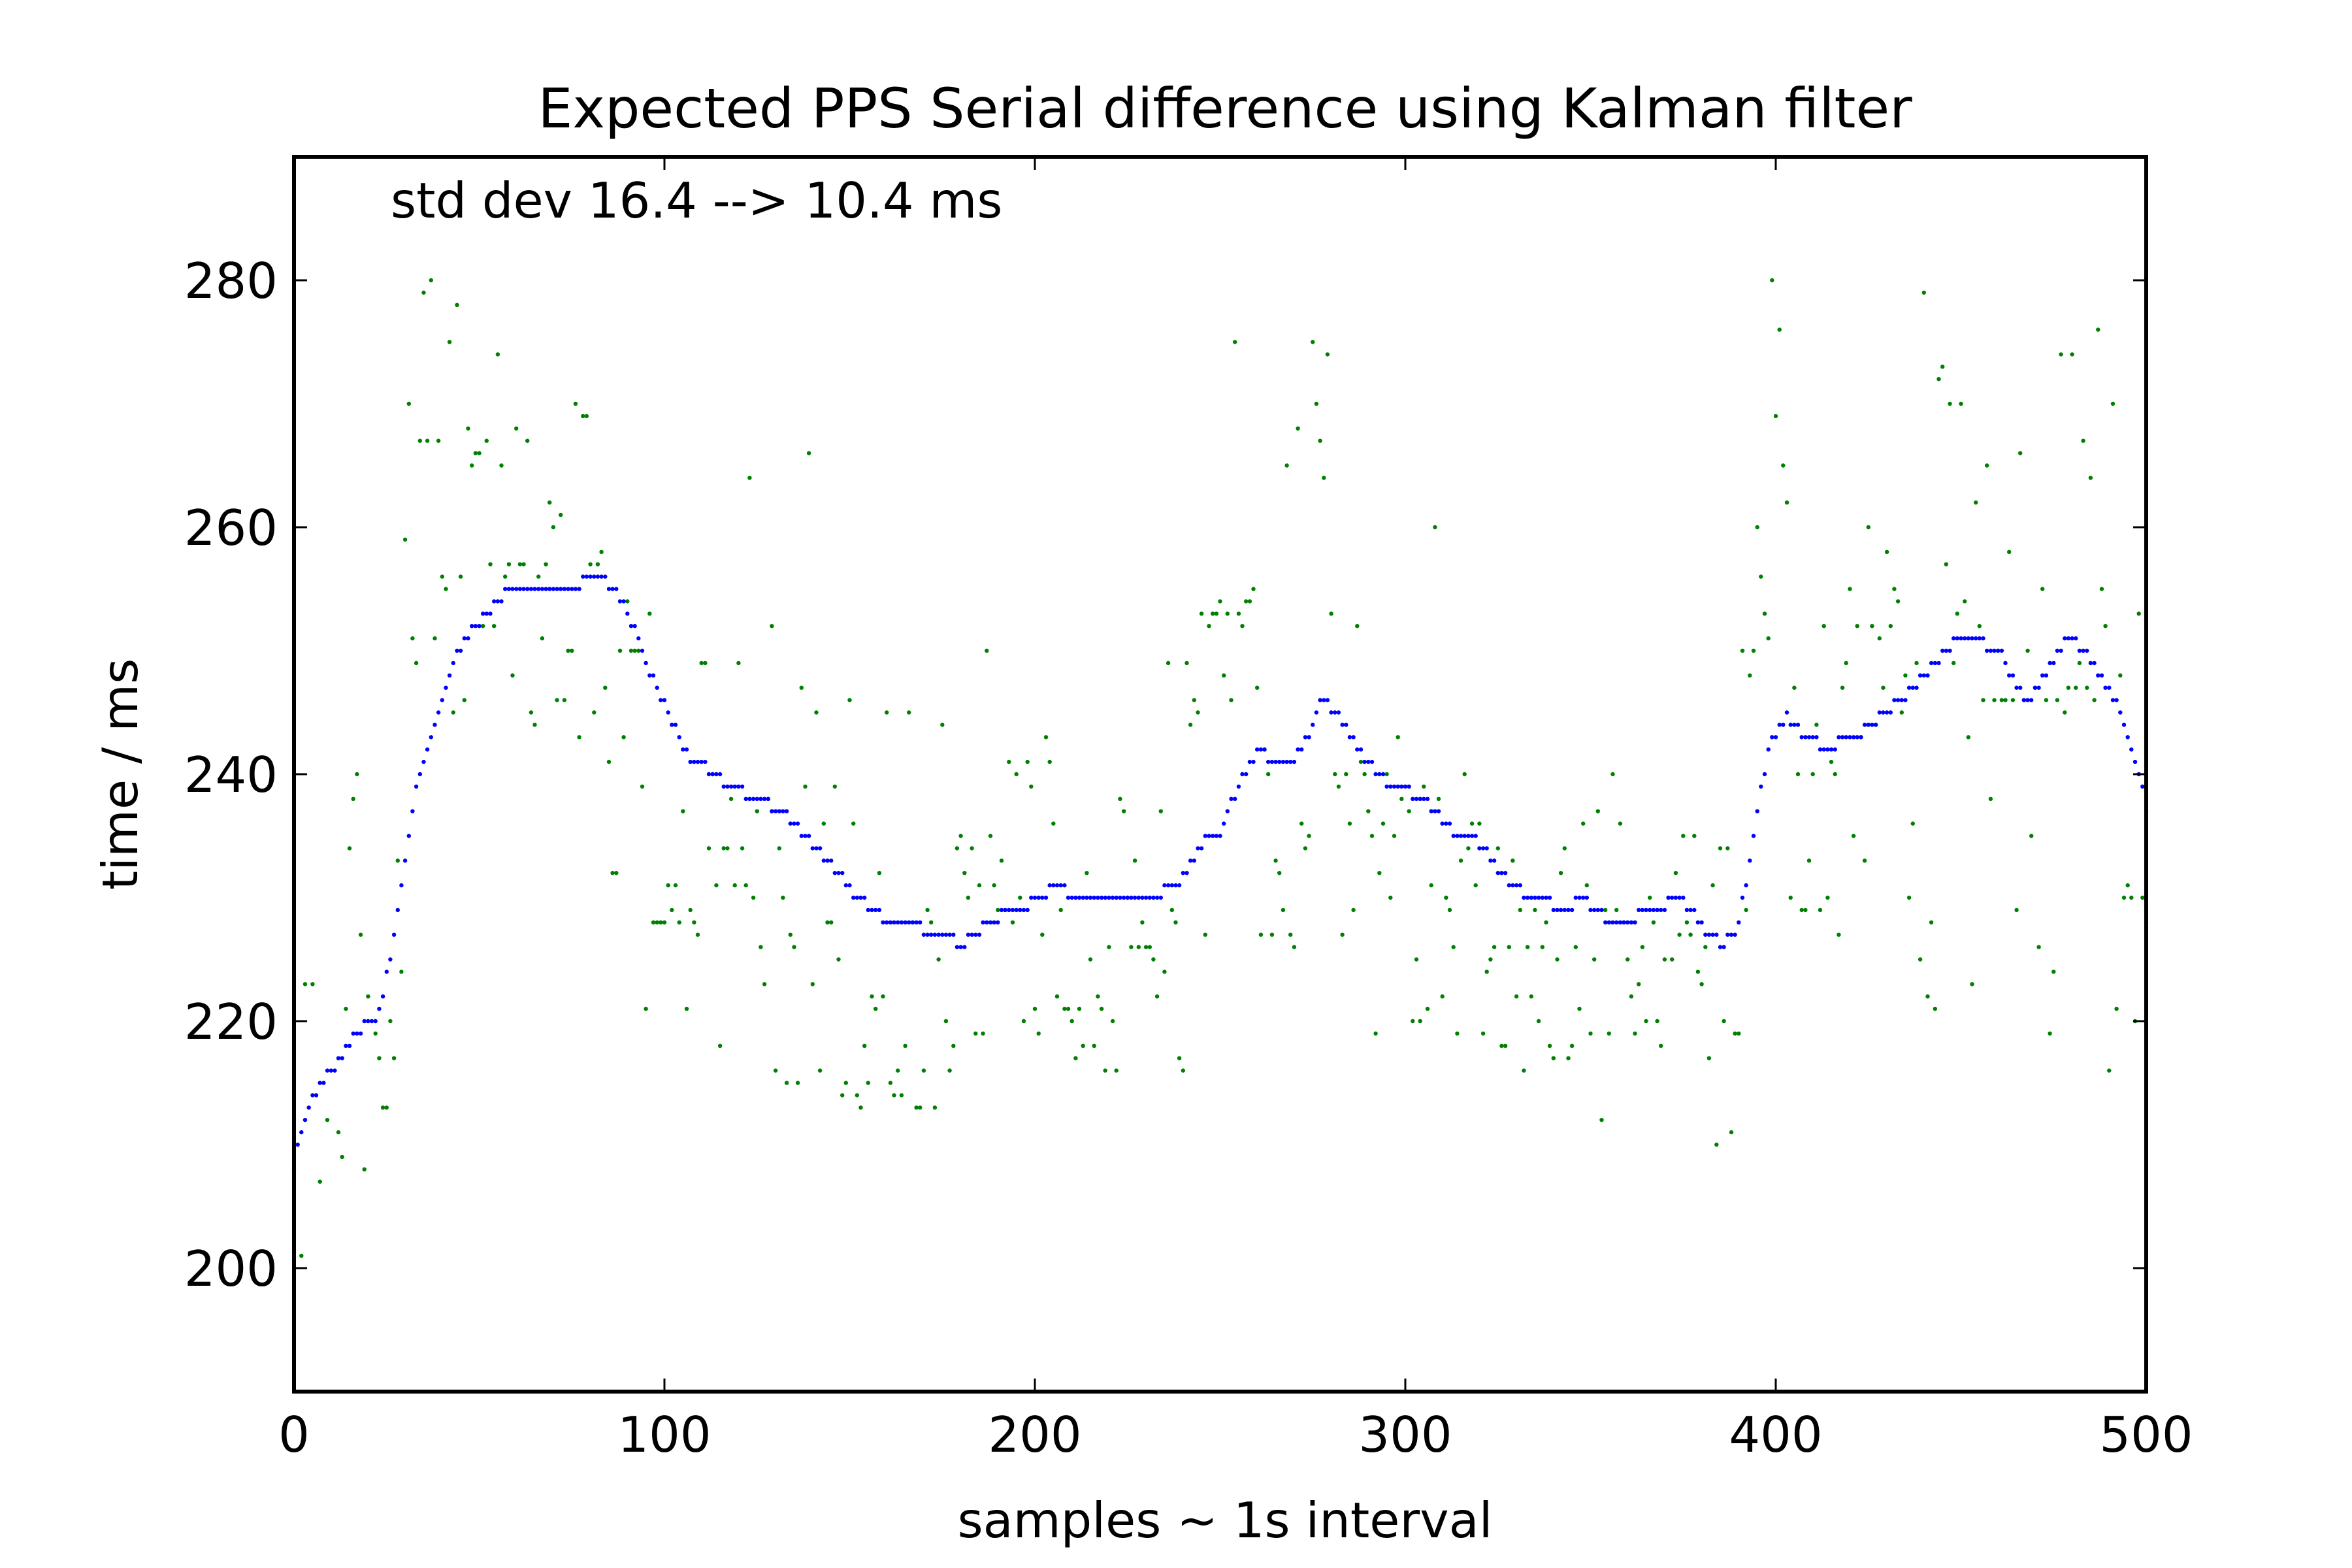  Describe the element at coordinates (231, 1269) in the screenshot. I see `y-tick-label: 200` at that location.